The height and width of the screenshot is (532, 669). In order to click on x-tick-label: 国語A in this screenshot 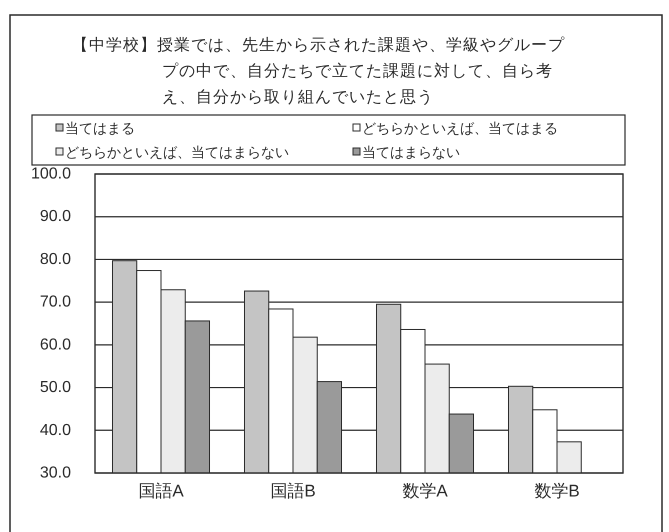, I will do `click(161, 491)`.